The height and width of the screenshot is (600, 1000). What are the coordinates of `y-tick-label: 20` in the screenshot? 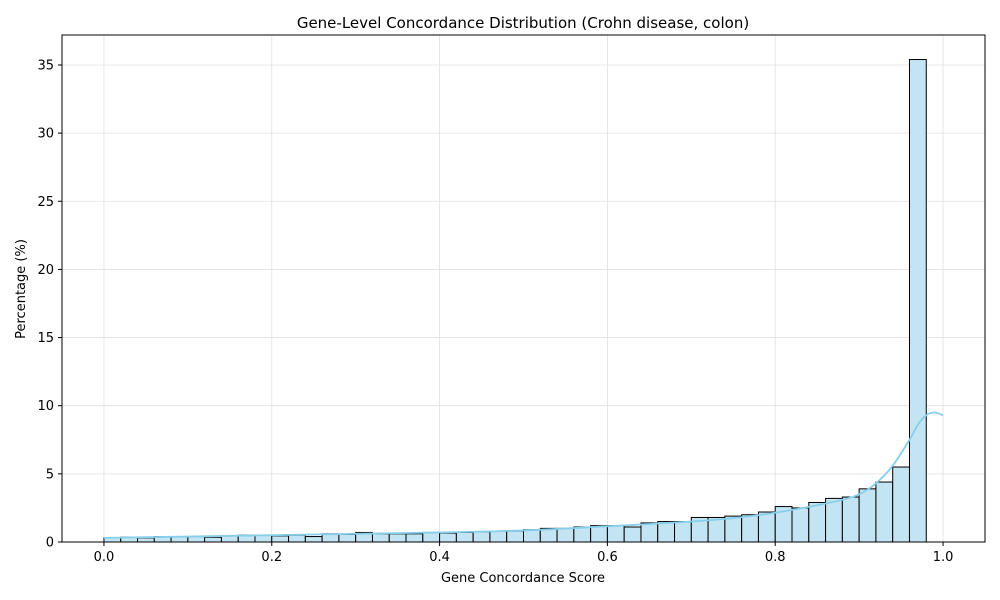 It's located at (45, 270).